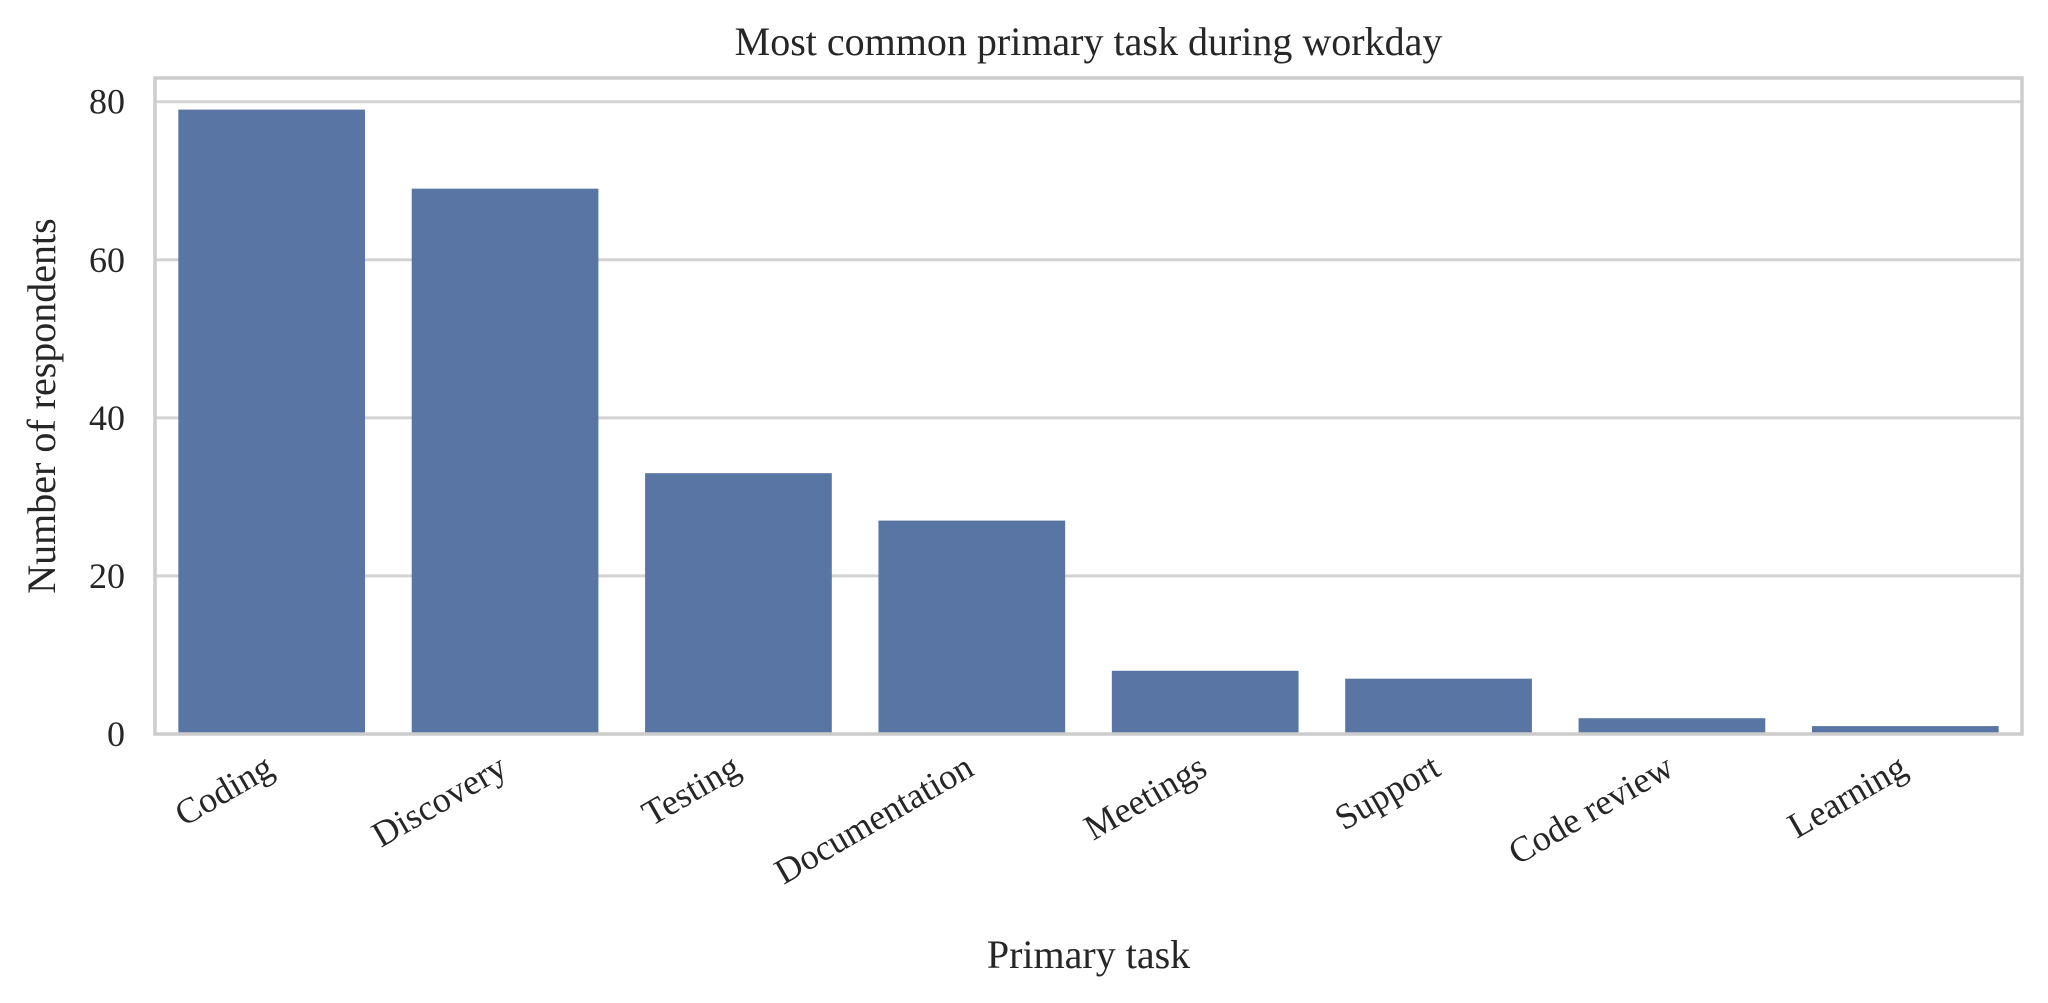  What do you see at coordinates (690, 789) in the screenshot?
I see `x-tick-label: Testing` at bounding box center [690, 789].